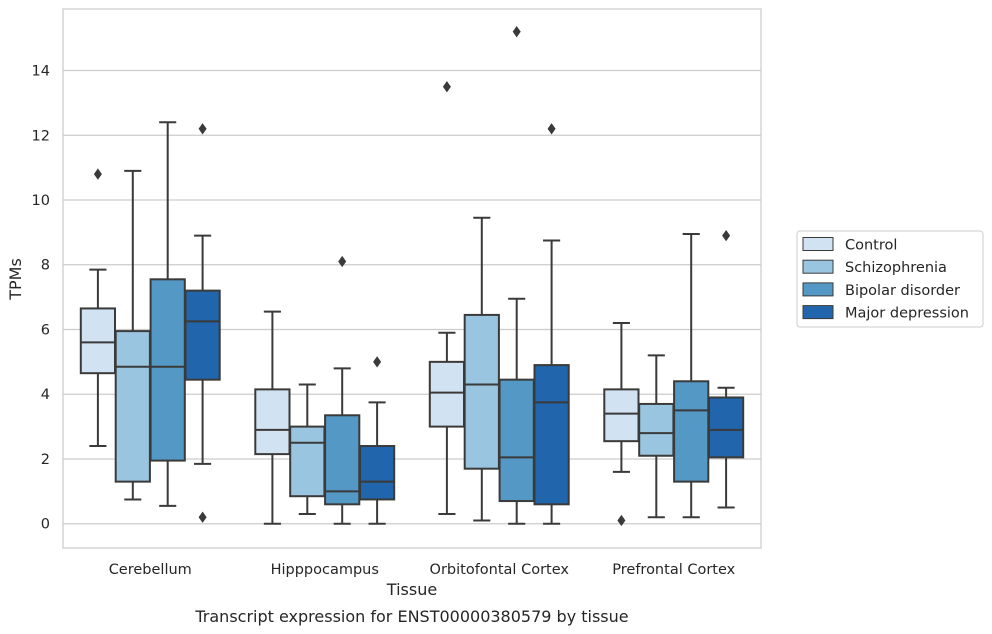 This screenshot has width=992, height=634. I want to click on y-tick-label: 4, so click(45, 395).